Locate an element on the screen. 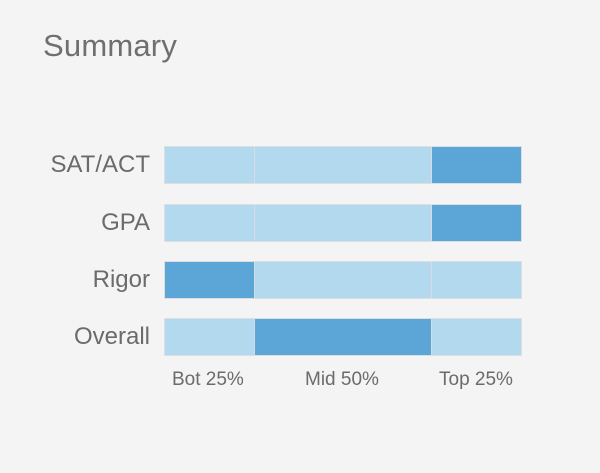 This screenshot has height=473, width=600. row-label-overall: Overall is located at coordinates (111, 336).